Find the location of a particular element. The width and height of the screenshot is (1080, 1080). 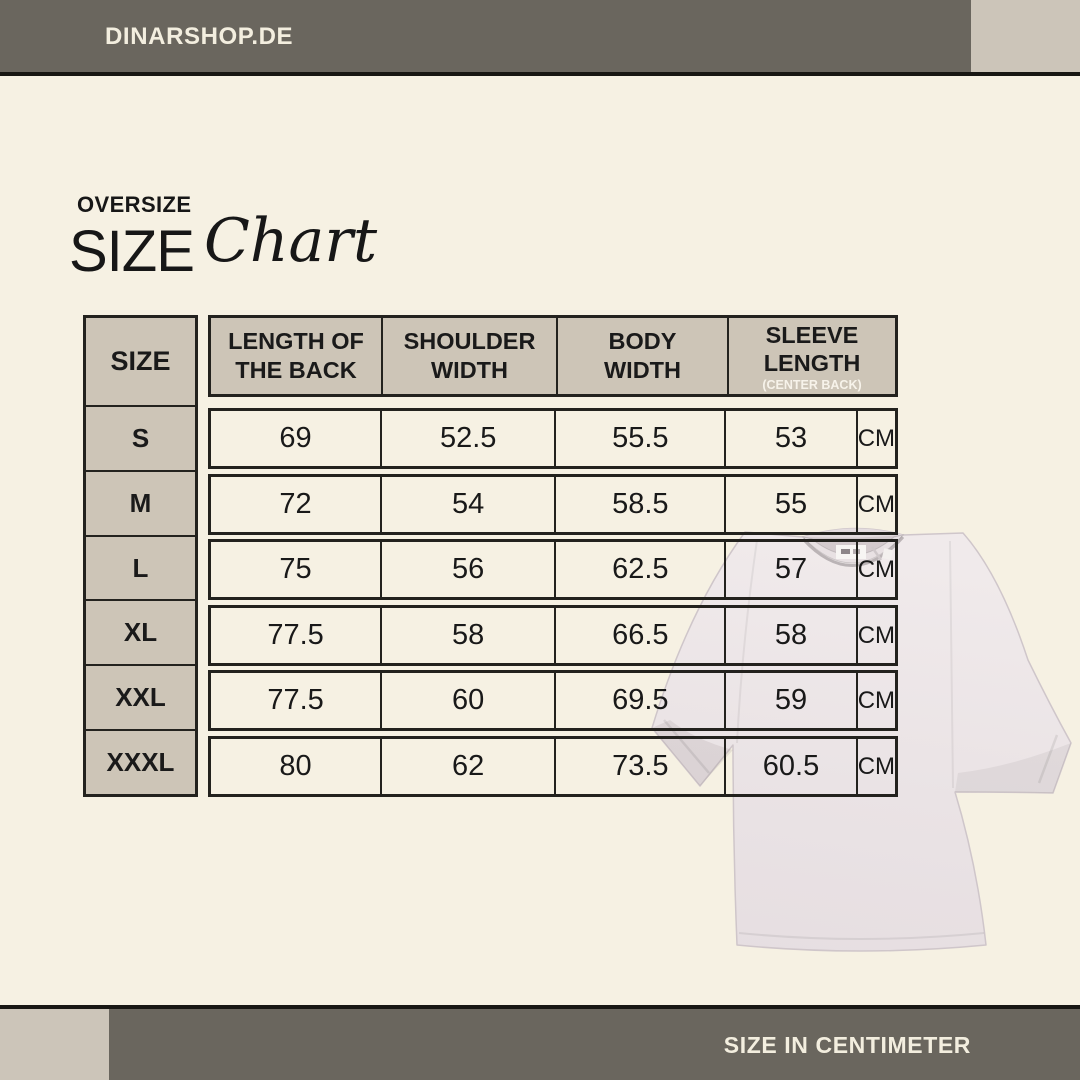

size-column-header: SIZE is located at coordinates (140, 362).